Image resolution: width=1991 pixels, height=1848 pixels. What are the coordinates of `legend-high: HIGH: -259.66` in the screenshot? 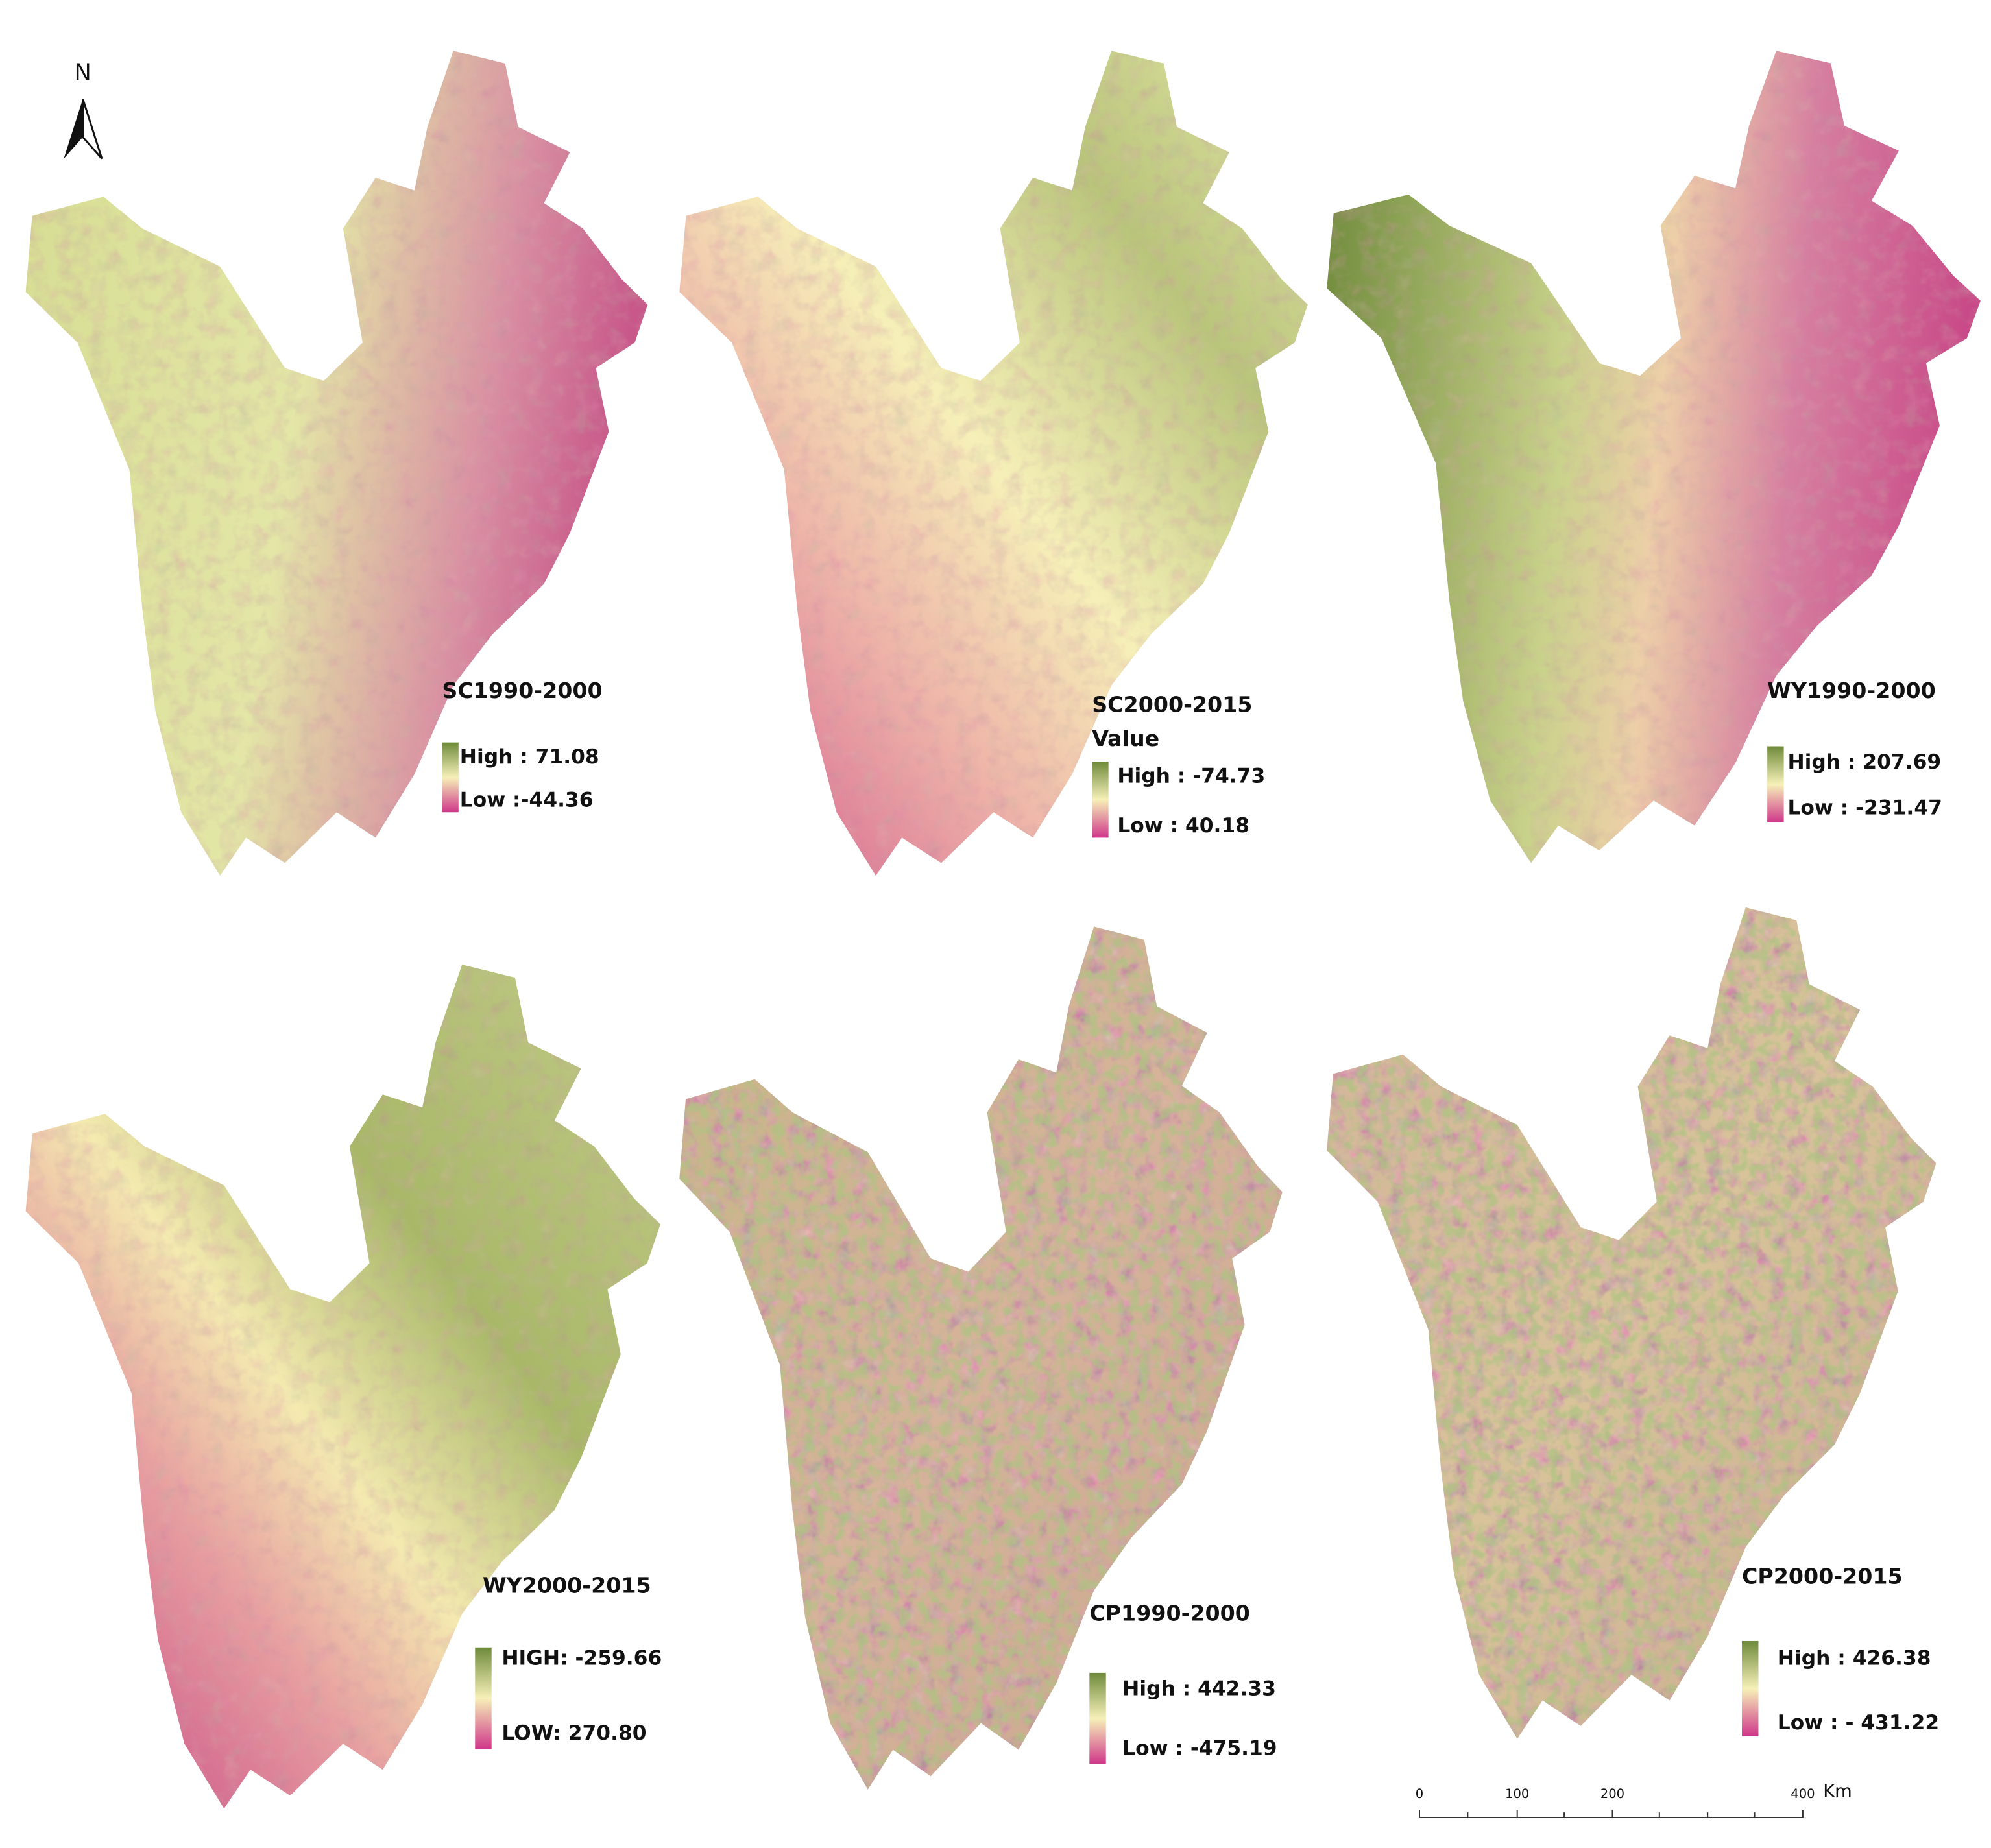 It's located at (581, 1658).